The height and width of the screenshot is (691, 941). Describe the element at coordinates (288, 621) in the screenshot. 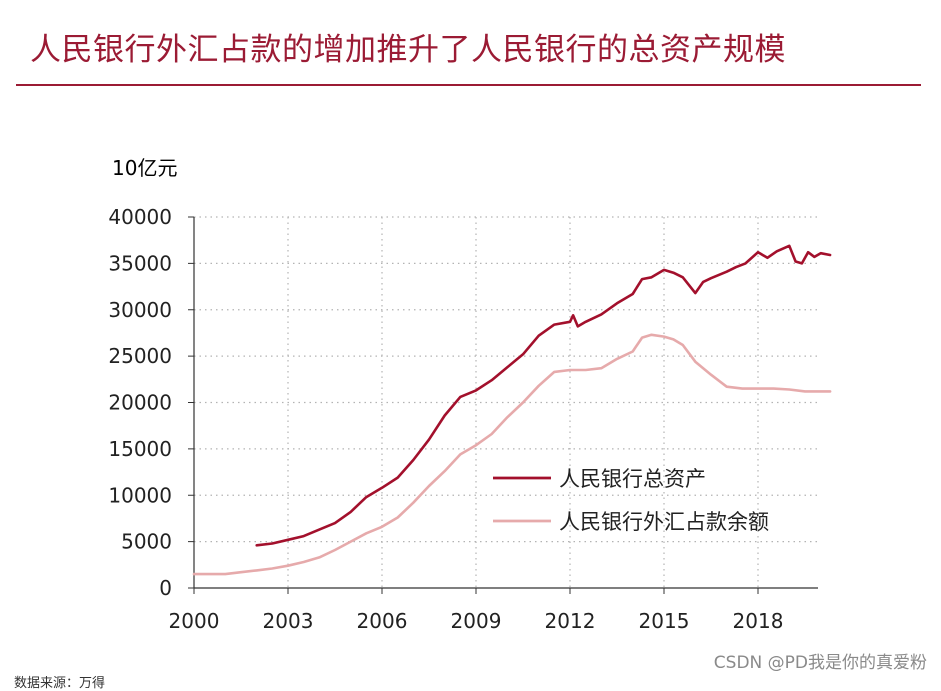

I see `x-tick-label: 2003` at that location.